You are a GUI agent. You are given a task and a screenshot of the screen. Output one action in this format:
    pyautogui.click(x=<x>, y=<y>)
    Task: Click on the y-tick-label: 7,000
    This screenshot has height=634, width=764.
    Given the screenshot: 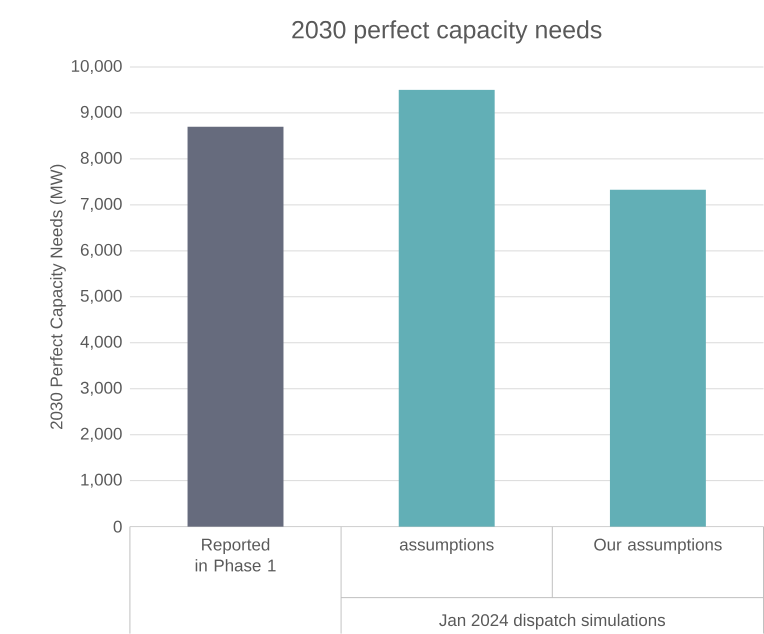 What is the action you would take?
    pyautogui.click(x=101, y=205)
    